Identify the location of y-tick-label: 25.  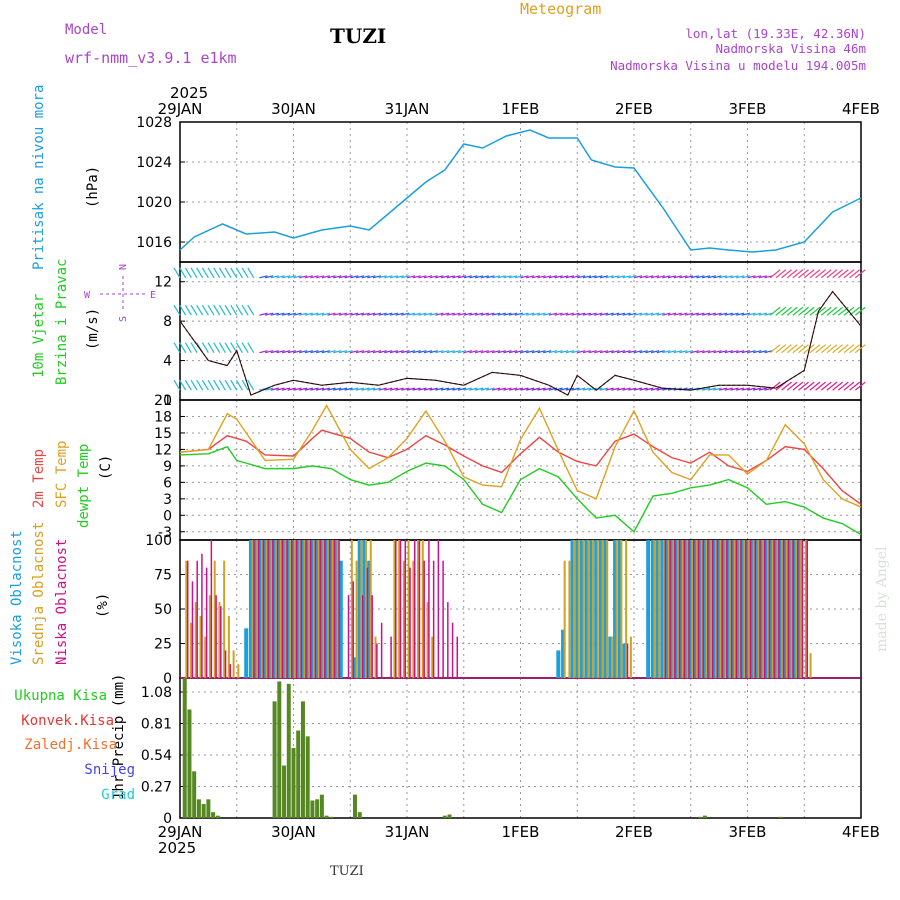
(163, 645).